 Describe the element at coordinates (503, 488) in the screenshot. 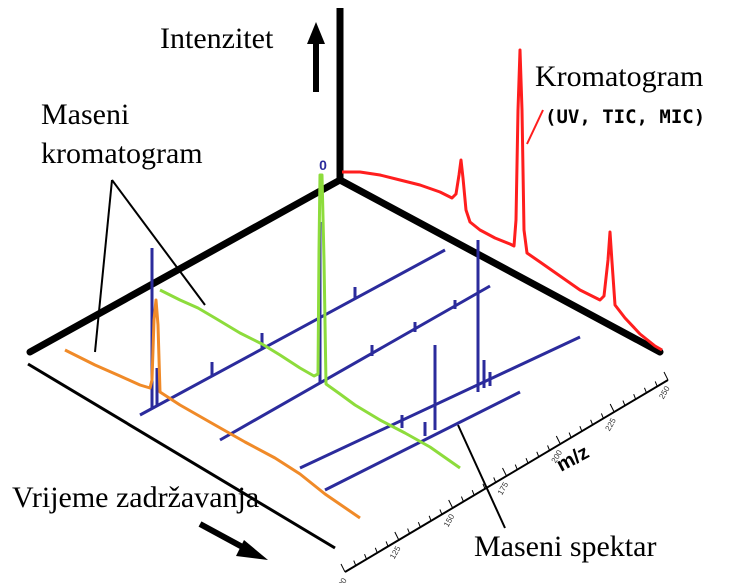

I see `mz-tick-label: 175` at that location.